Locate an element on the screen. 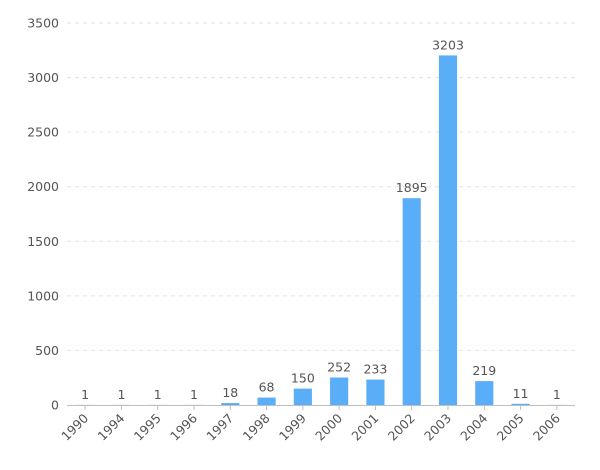 The width and height of the screenshot is (600, 470). y-tick-label: 2500 is located at coordinates (43, 132).